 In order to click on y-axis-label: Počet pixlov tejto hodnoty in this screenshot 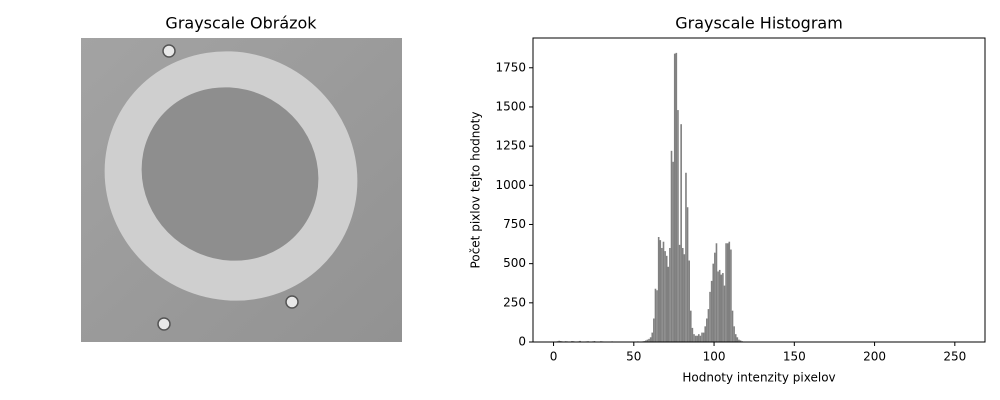, I will do `click(476, 190)`.